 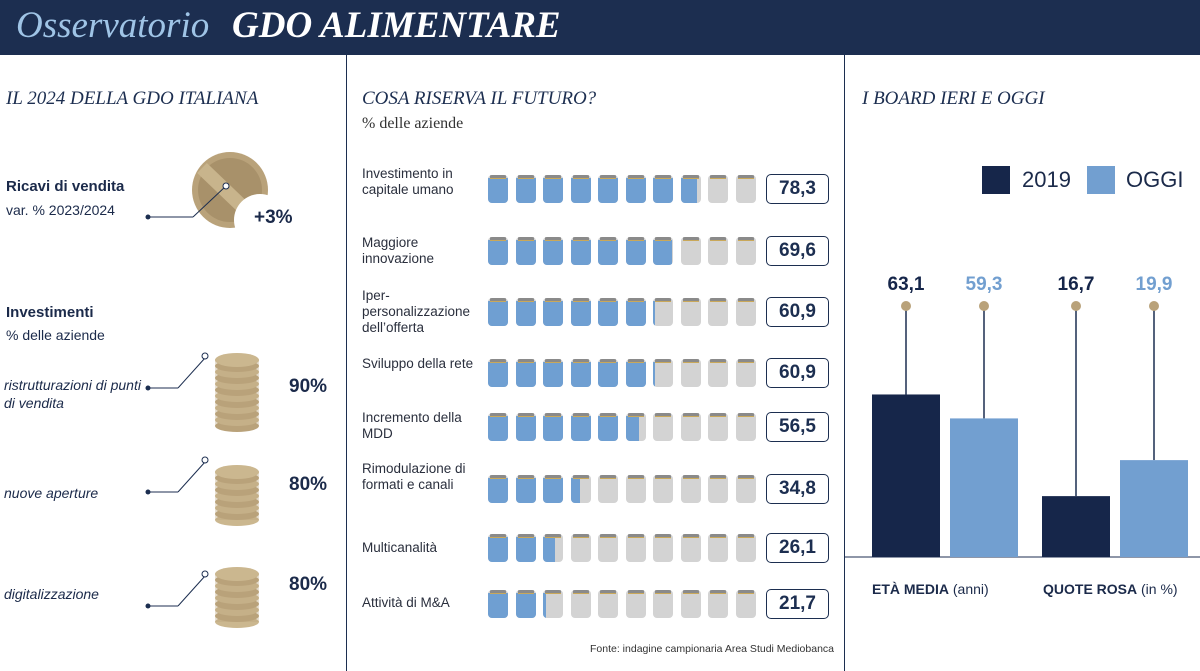 What do you see at coordinates (930, 589) in the screenshot?
I see `category-label: ETÀ MEDIA (anni)` at bounding box center [930, 589].